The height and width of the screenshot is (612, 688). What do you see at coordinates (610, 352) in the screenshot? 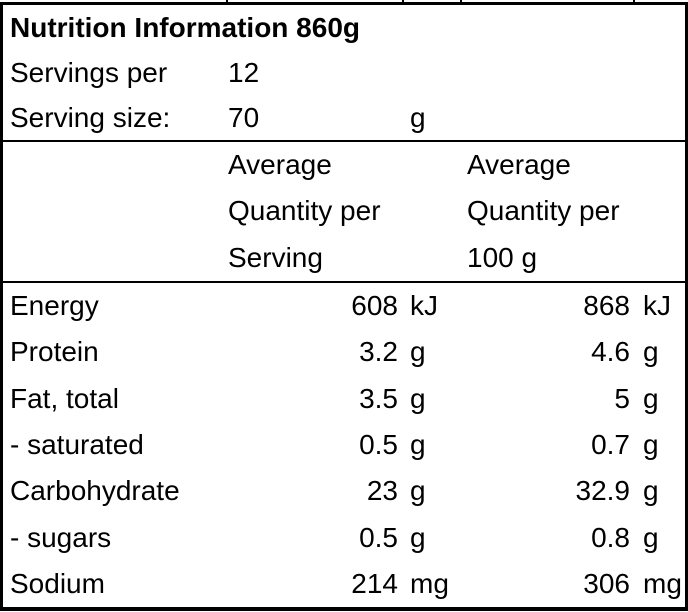
I see `value-per-100g: 4.6` at bounding box center [610, 352].